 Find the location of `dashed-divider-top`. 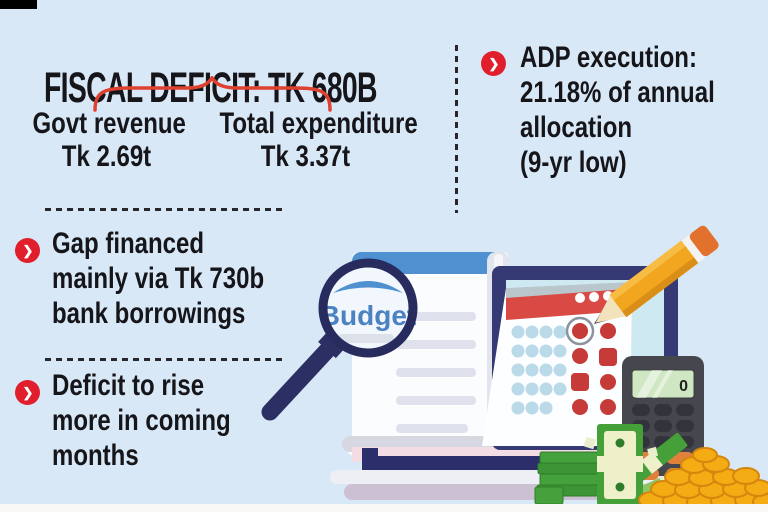

dashed-divider-top is located at coordinates (163, 209).